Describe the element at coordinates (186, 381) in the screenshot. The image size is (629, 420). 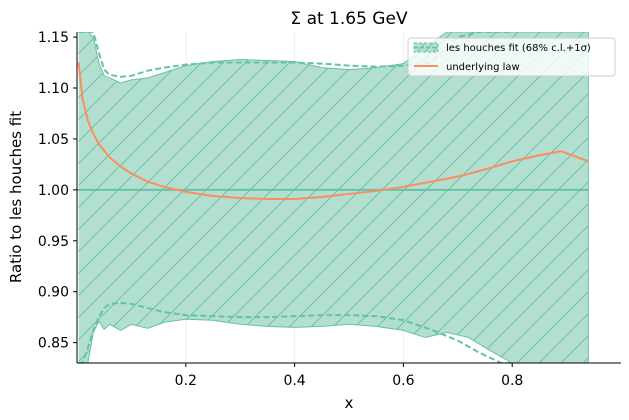
I see `x-tick-label: 0.2` at that location.